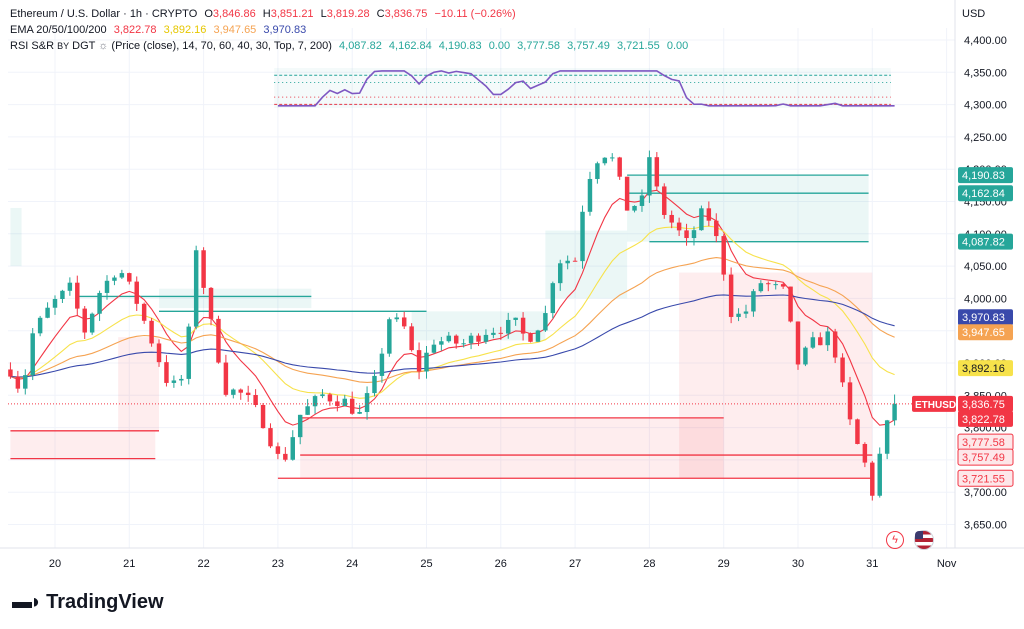 This screenshot has height=629, width=1024. What do you see at coordinates (32, 46) in the screenshot?
I see `sr-label: RSI S&R` at bounding box center [32, 46].